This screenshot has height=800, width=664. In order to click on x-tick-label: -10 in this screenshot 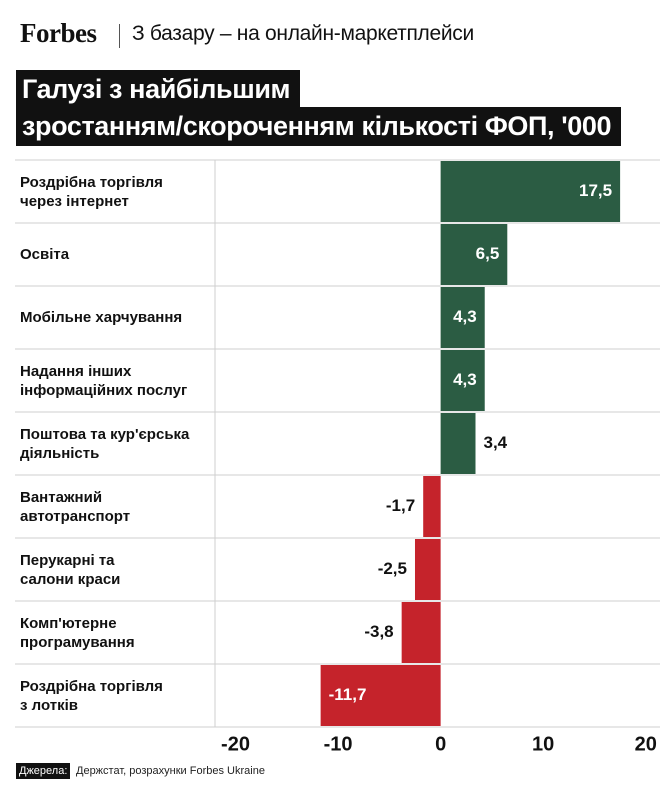, I will do `click(338, 744)`.